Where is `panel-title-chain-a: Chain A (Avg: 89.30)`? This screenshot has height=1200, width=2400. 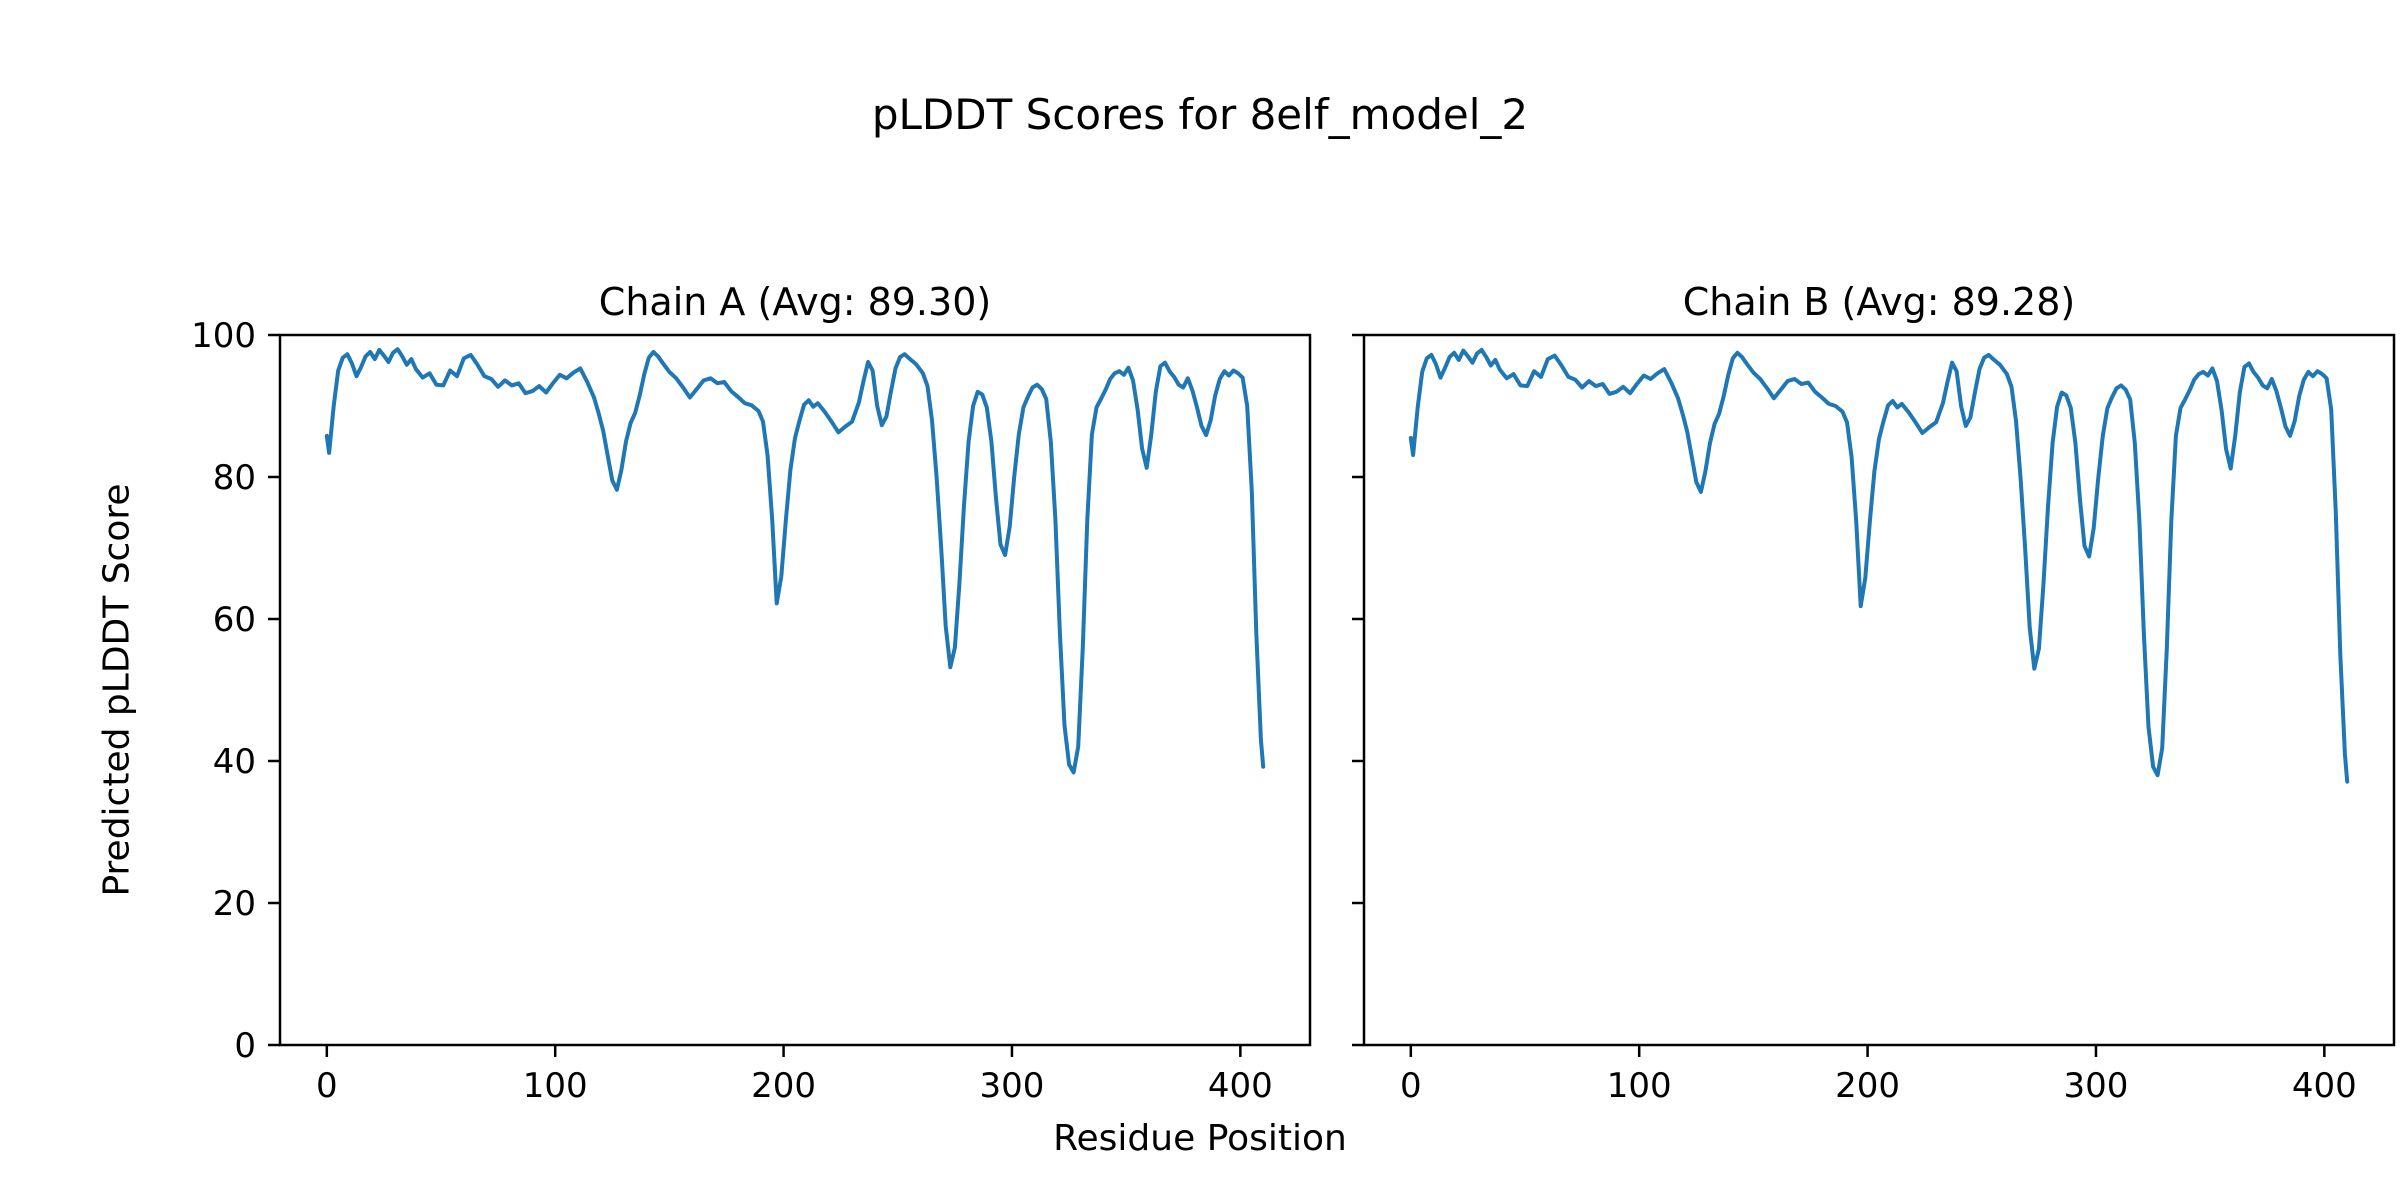
panel-title-chain-a: Chain A (Avg: 89.30) is located at coordinates (795, 302).